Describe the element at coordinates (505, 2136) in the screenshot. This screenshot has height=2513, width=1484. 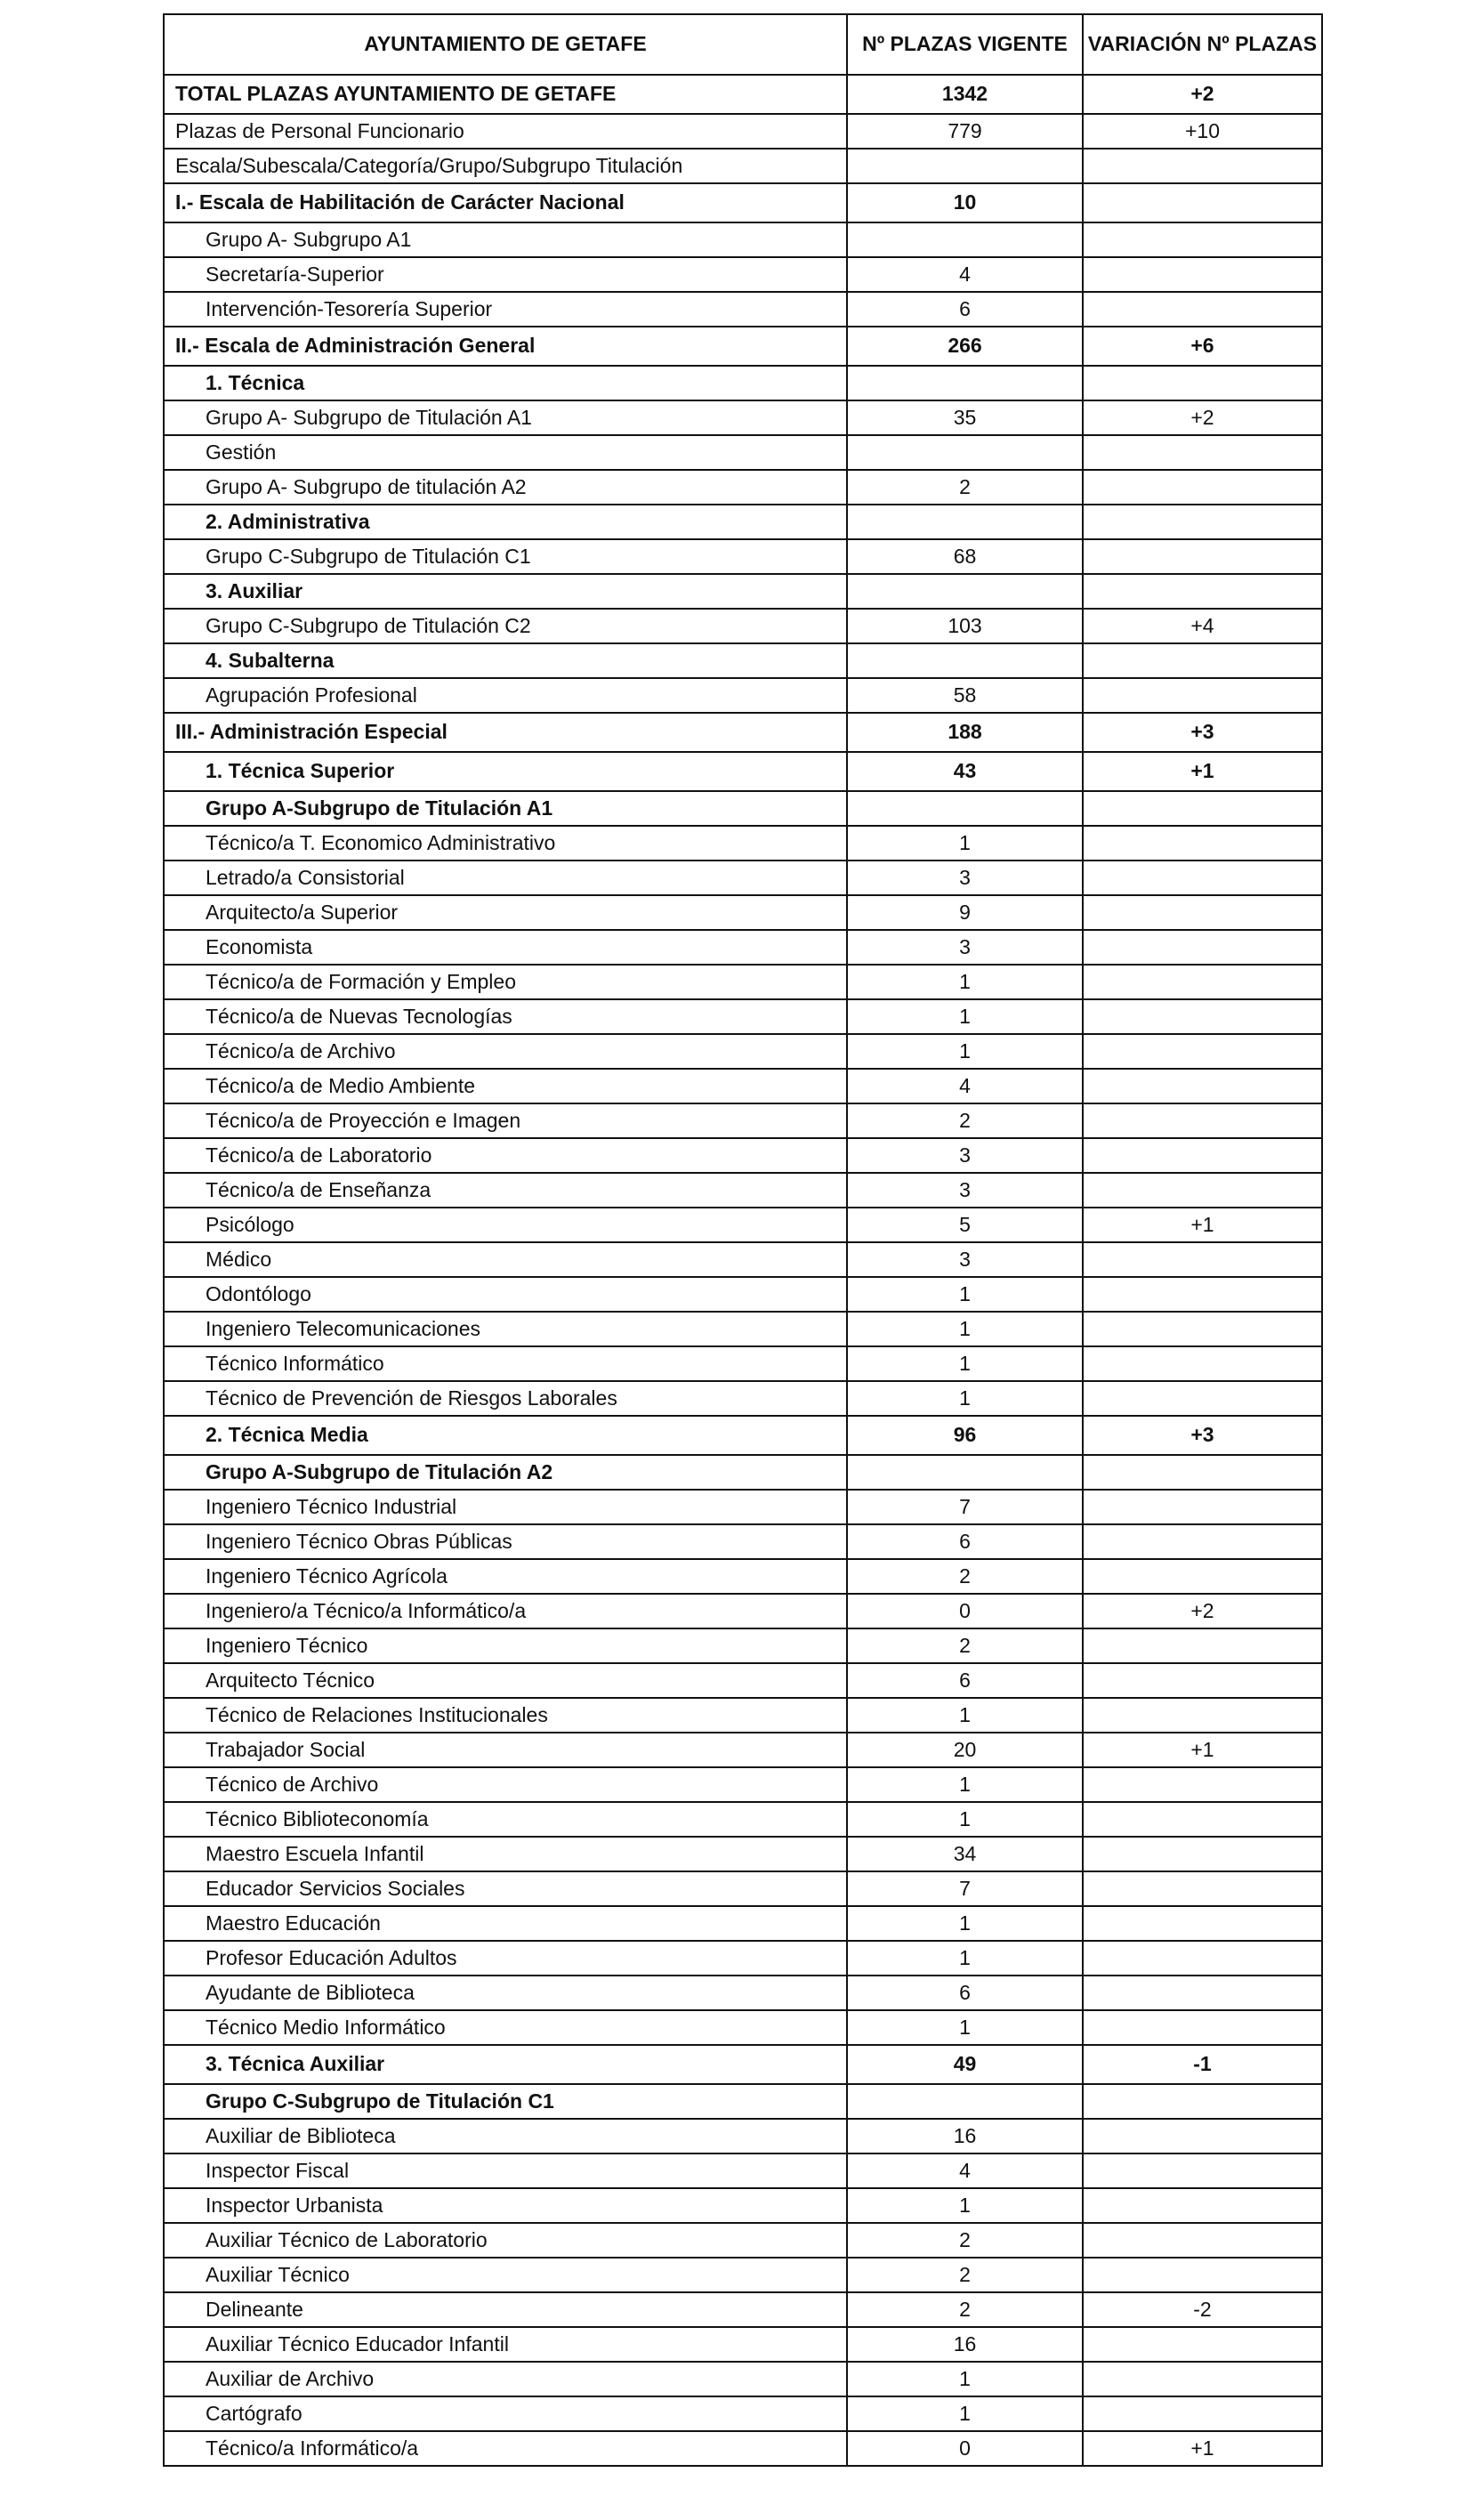
I see `row-label: Auxiliar de Biblioteca` at that location.